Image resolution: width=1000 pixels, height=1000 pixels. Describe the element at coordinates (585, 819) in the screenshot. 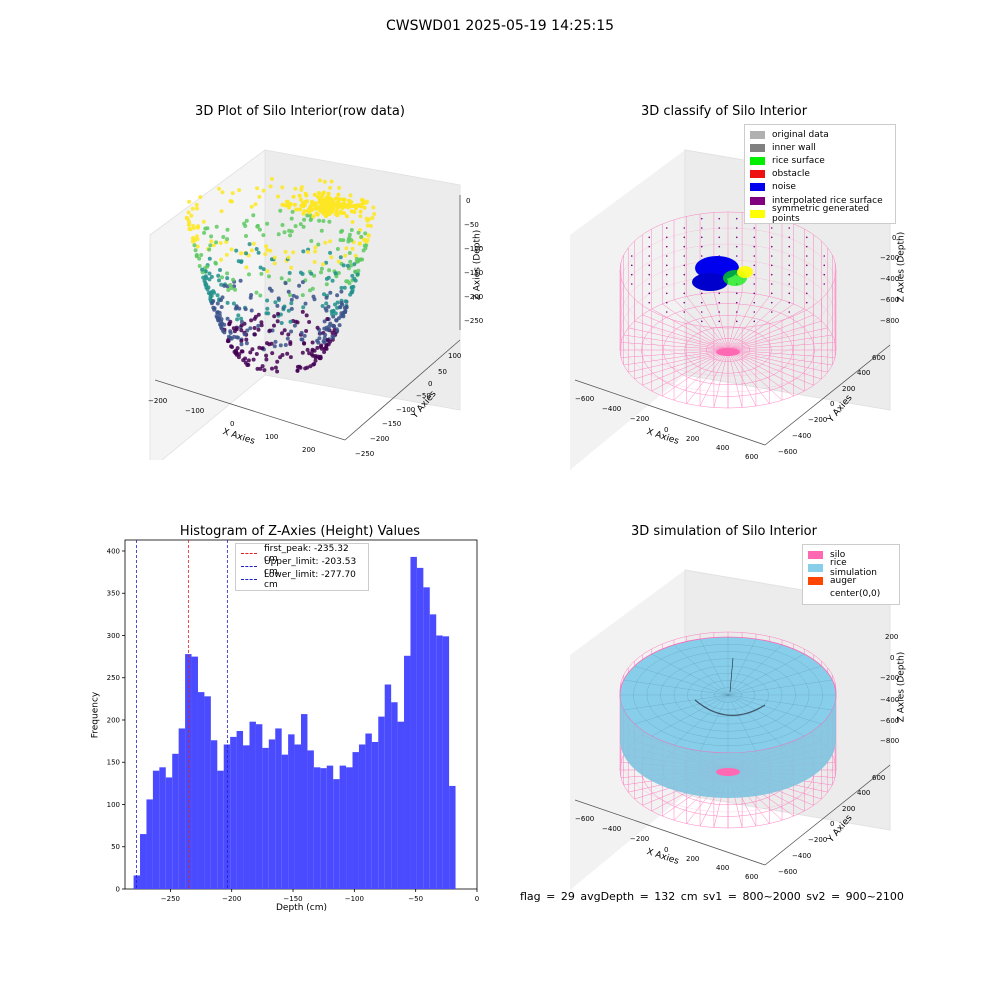

I see `simulation-xtick: −600` at that location.